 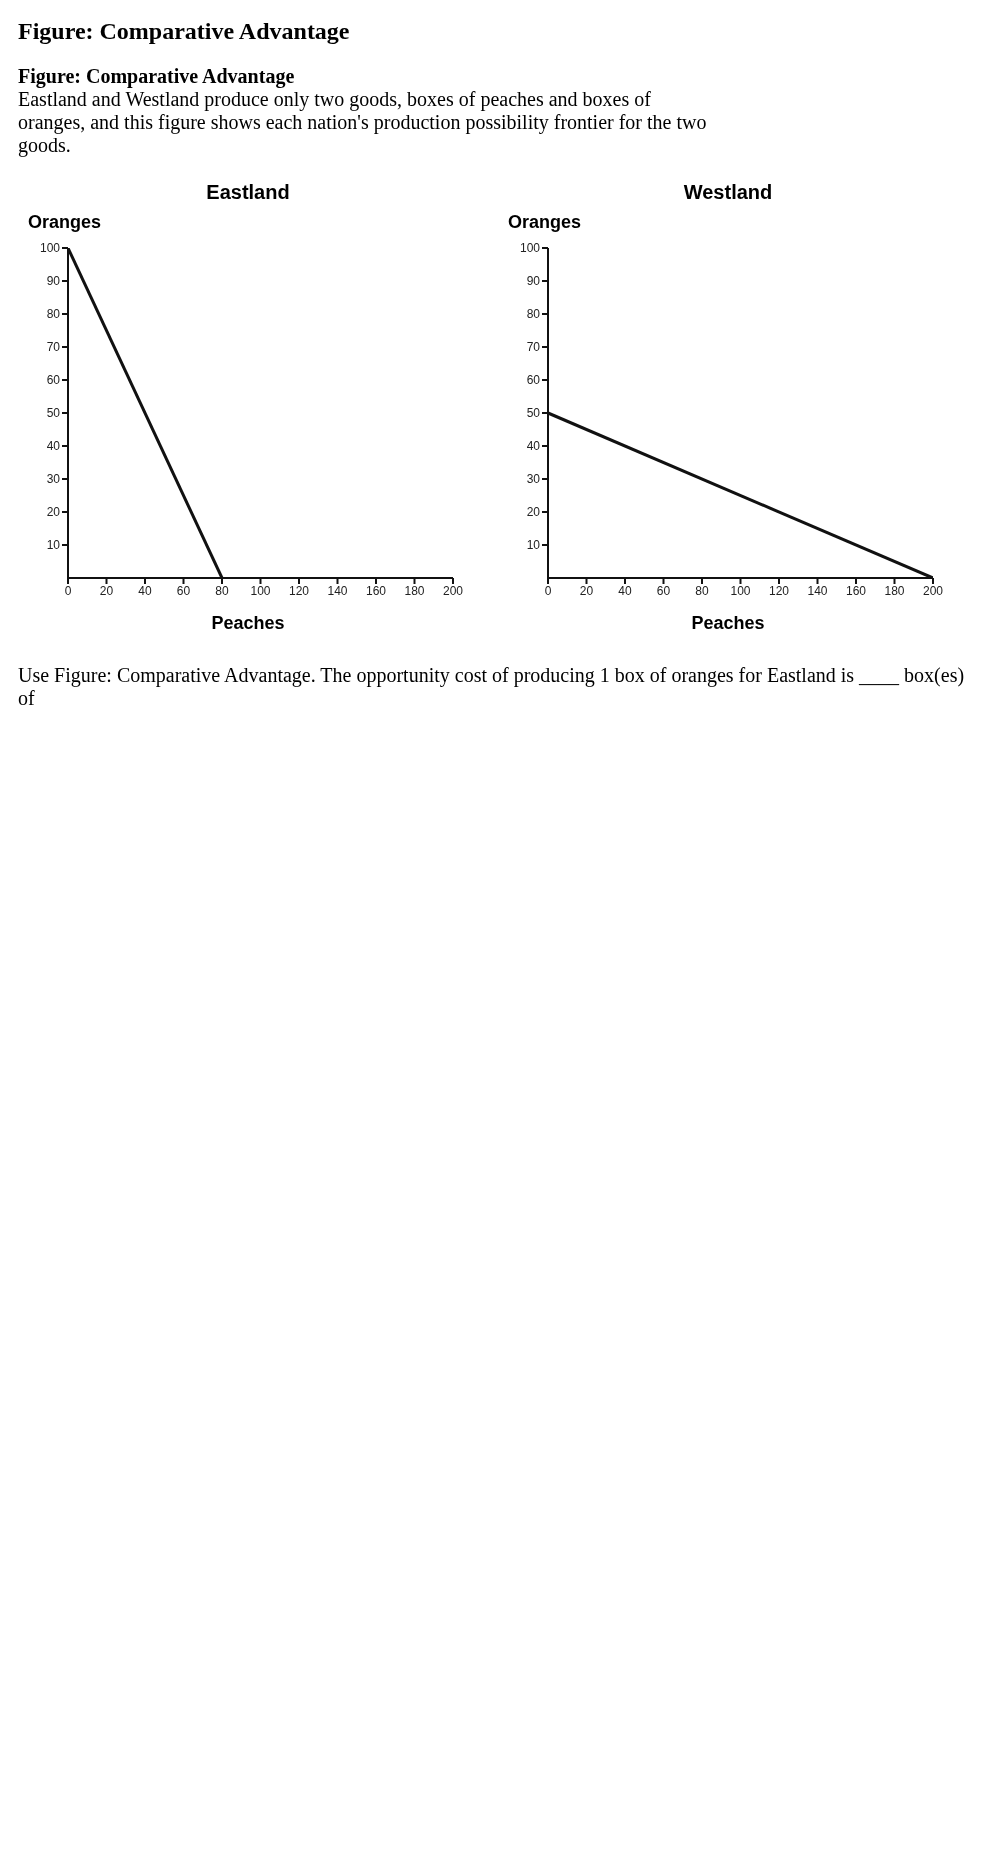 I want to click on text: Use Figure: Comparative Advantage. The opportunity cost of producing 1 box of oranges for Eastland is ____ box(es) of, so click(x=492, y=687).